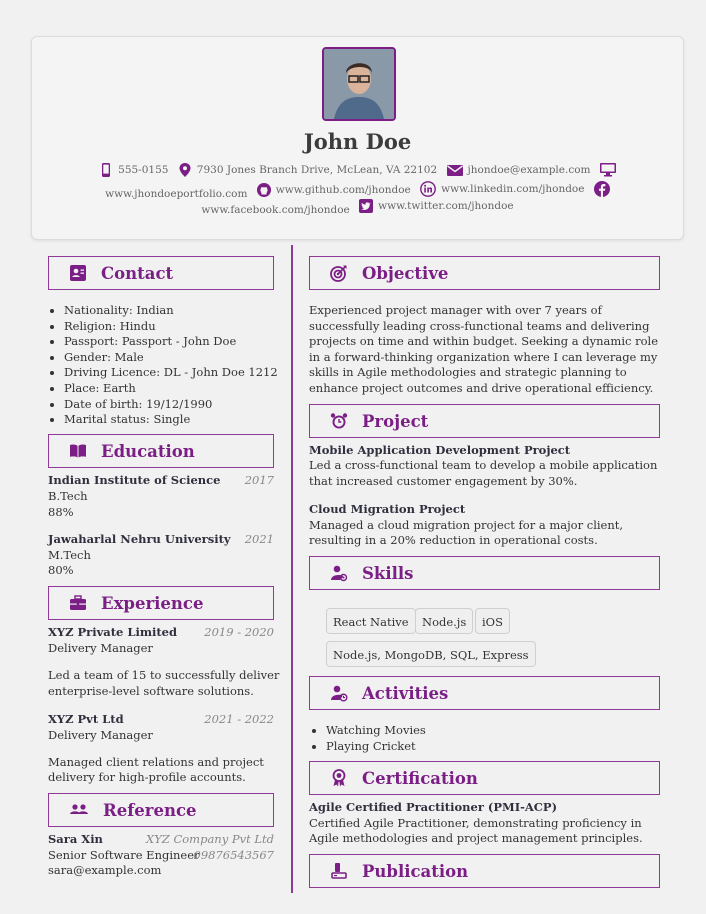  I want to click on education-score: 80%, so click(61, 570).